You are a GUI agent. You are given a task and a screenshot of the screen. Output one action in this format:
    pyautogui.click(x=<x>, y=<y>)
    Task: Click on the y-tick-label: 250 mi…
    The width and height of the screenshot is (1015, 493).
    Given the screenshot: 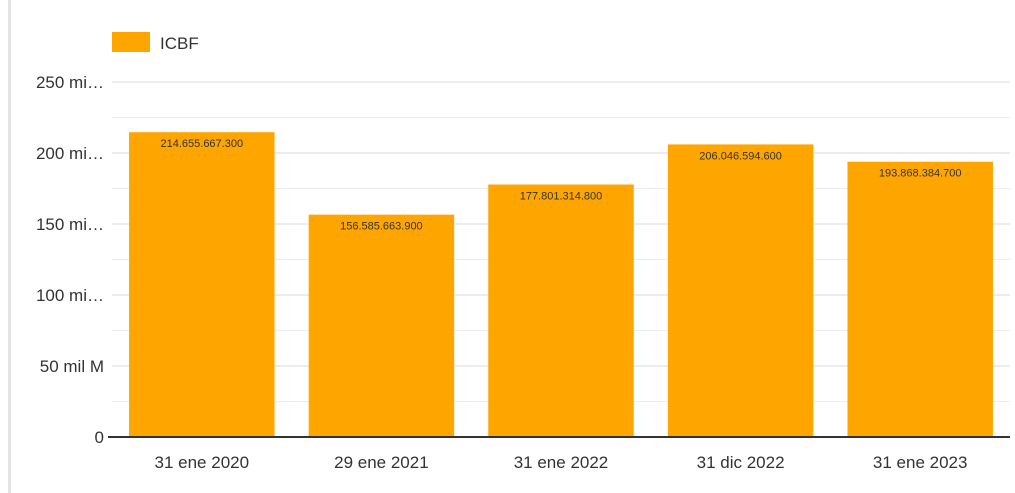 What is the action you would take?
    pyautogui.click(x=70, y=82)
    